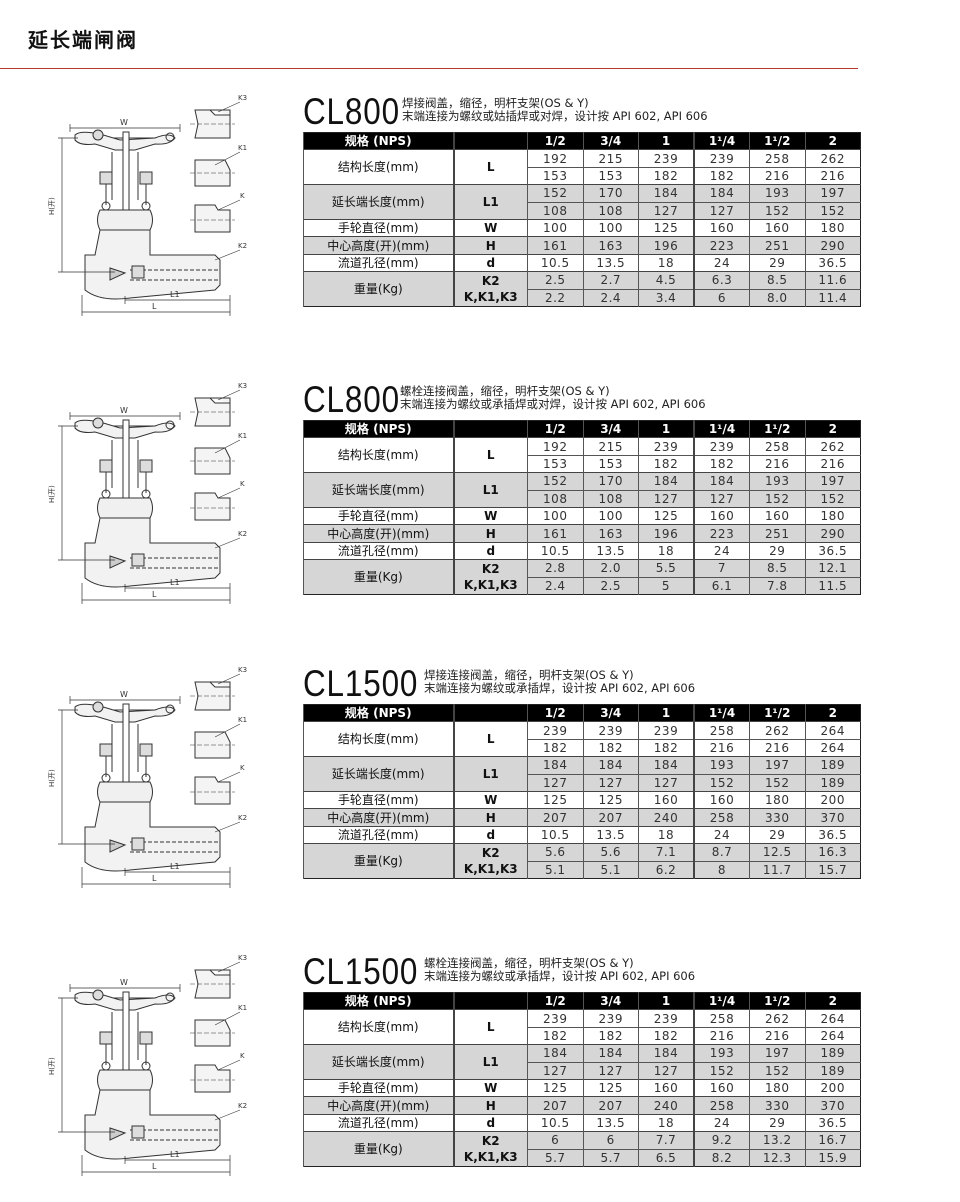 The image size is (960, 1202). What do you see at coordinates (721, 1122) in the screenshot?
I see `cell: 24` at bounding box center [721, 1122].